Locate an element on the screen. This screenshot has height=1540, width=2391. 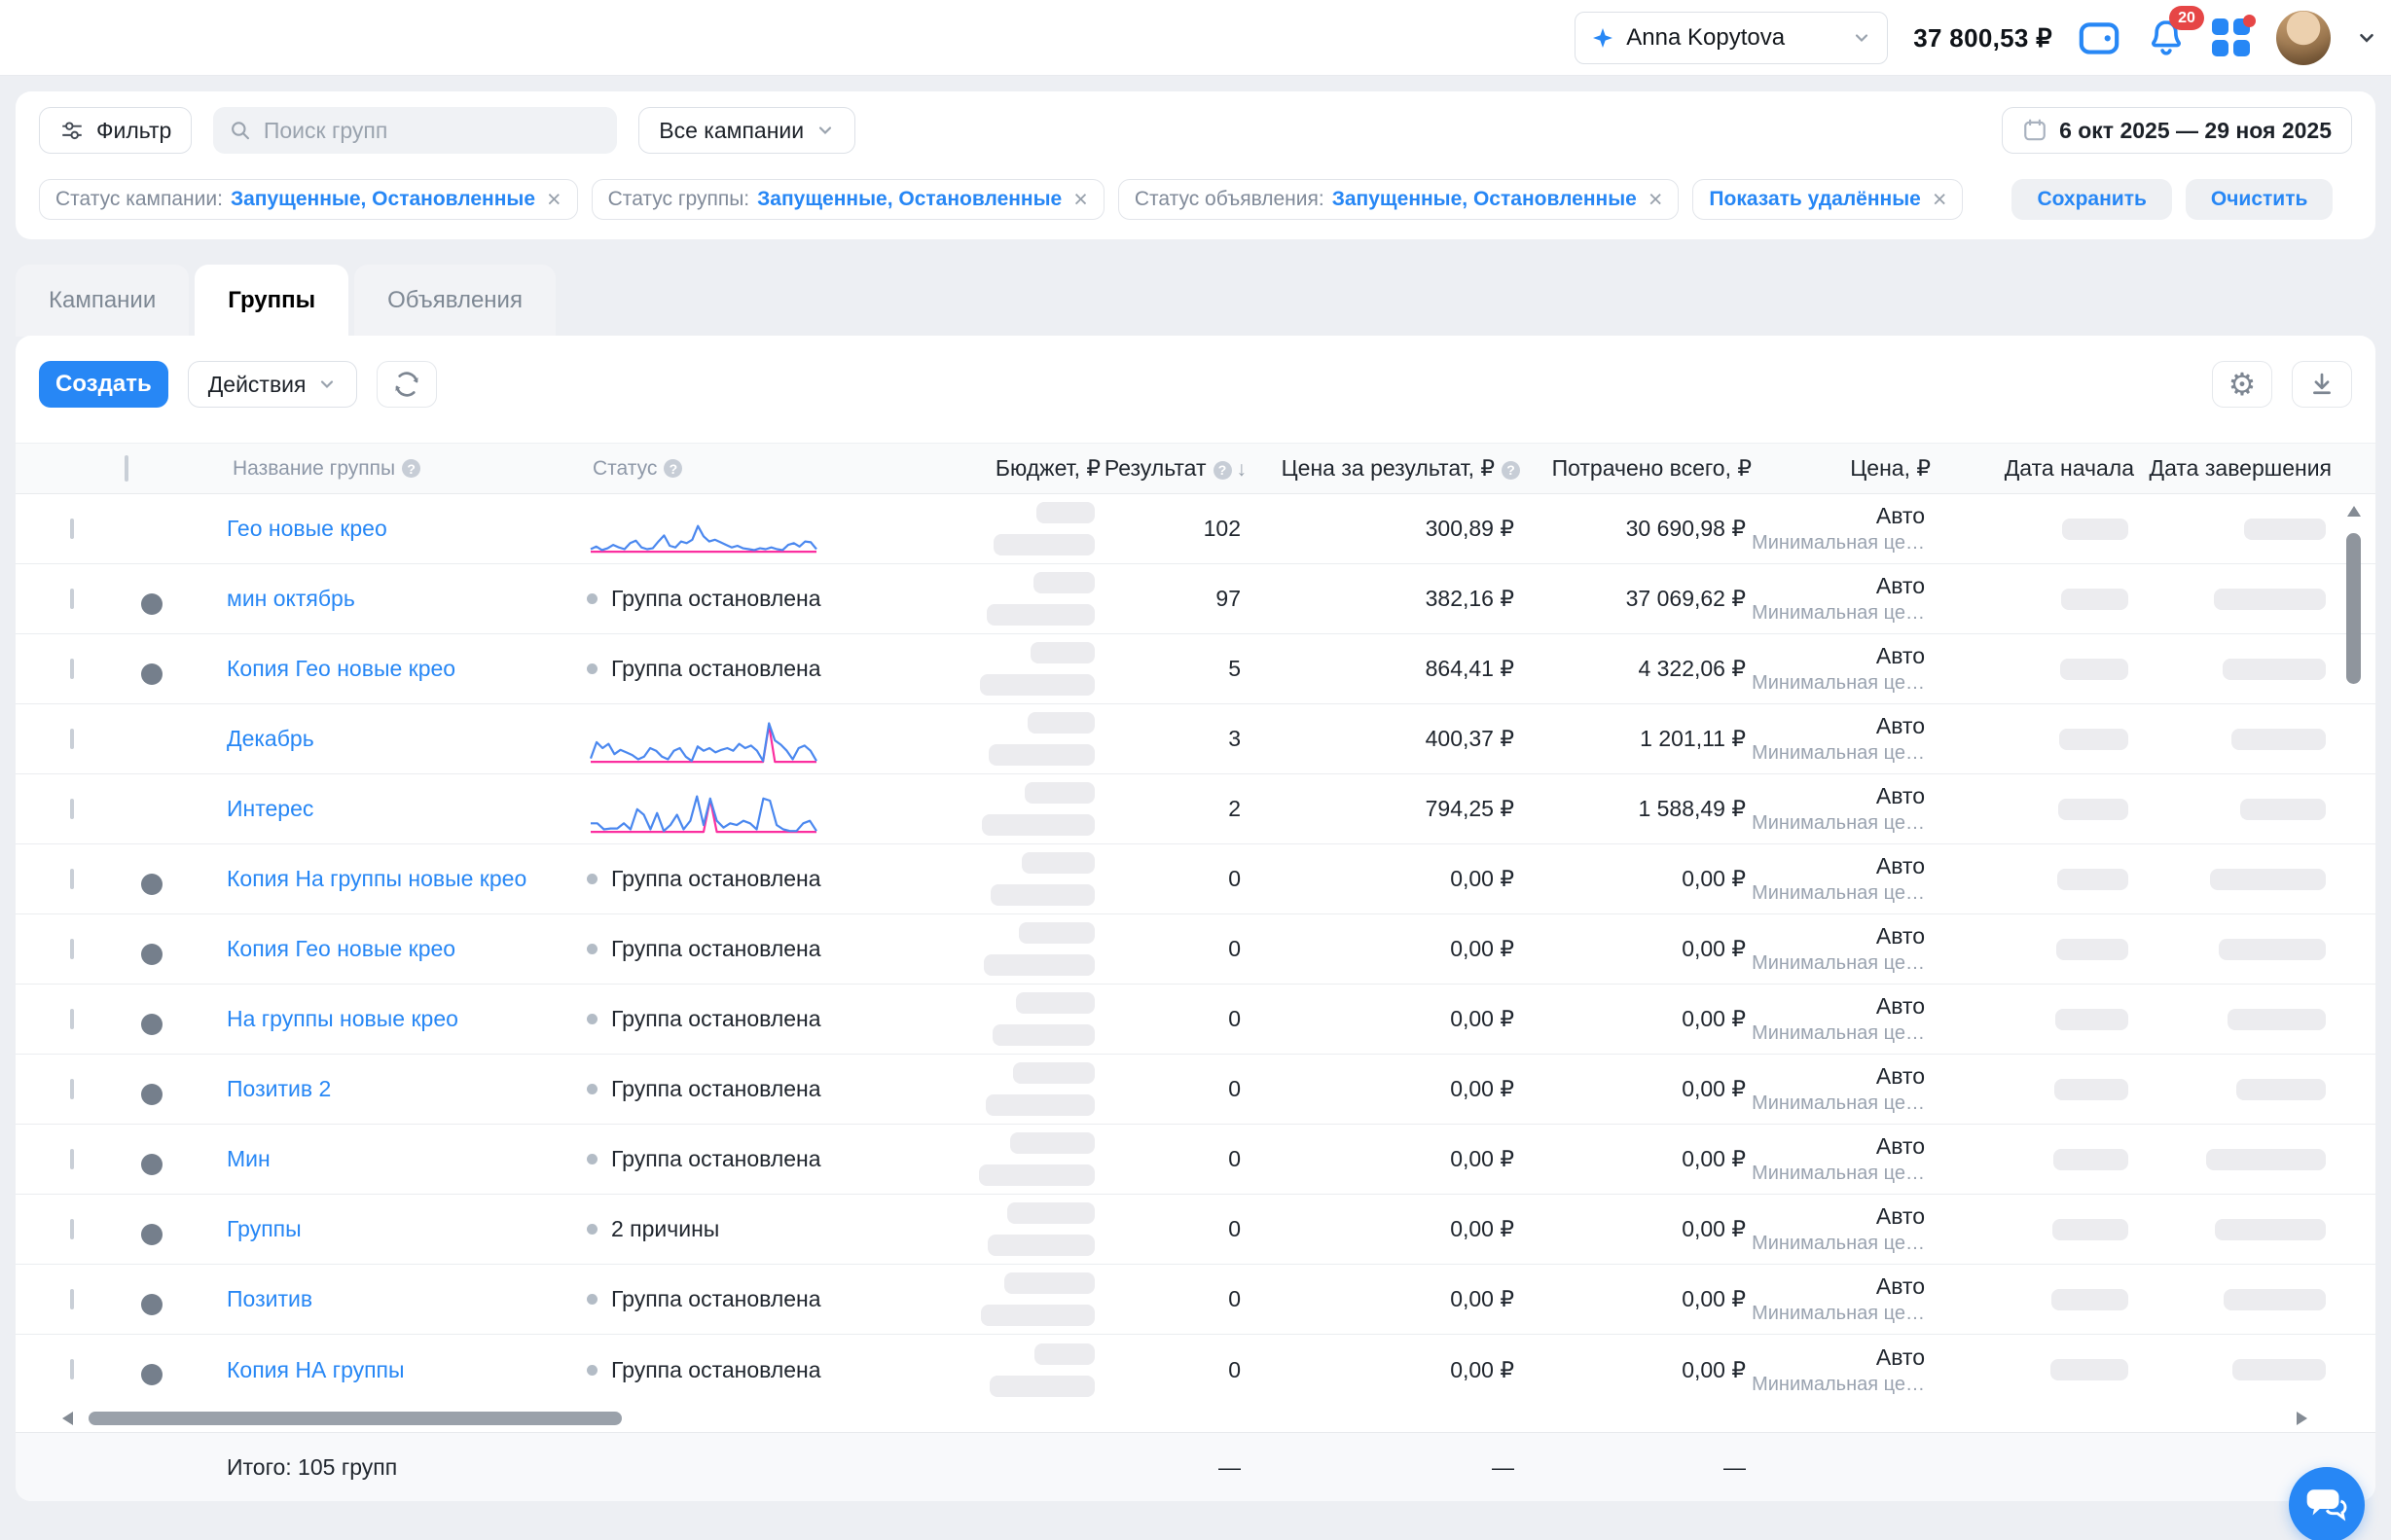
search-input is located at coordinates (432, 130).